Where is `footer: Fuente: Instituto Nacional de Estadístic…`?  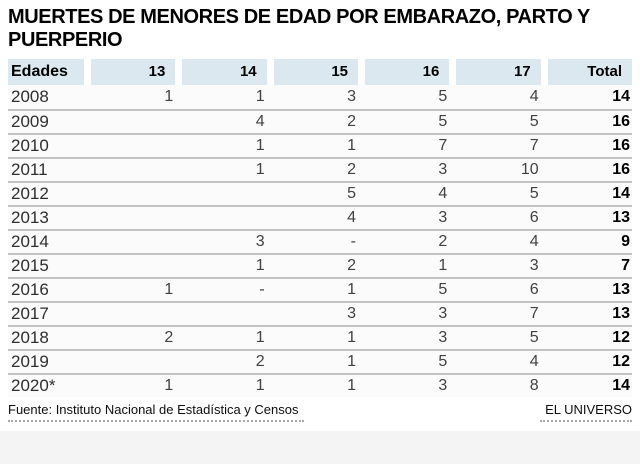 footer: Fuente: Instituto Nacional de Estadístic… is located at coordinates (320, 409).